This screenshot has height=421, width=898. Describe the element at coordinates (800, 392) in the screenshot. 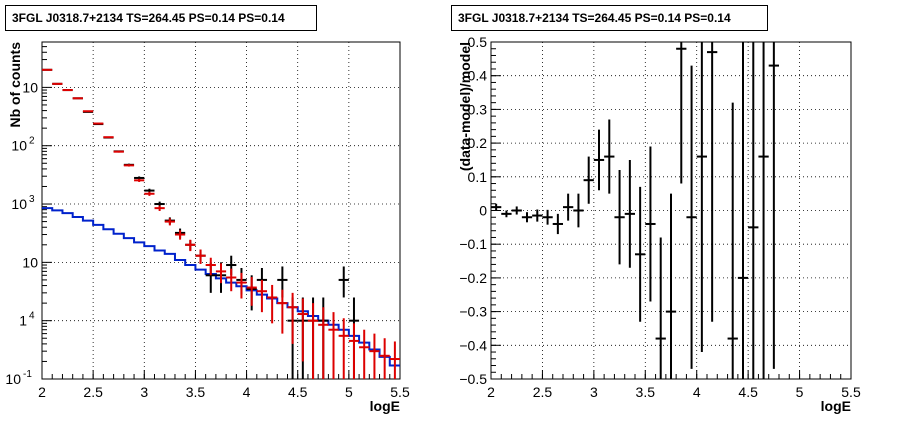

I see `right-x-tick-label: 5` at that location.